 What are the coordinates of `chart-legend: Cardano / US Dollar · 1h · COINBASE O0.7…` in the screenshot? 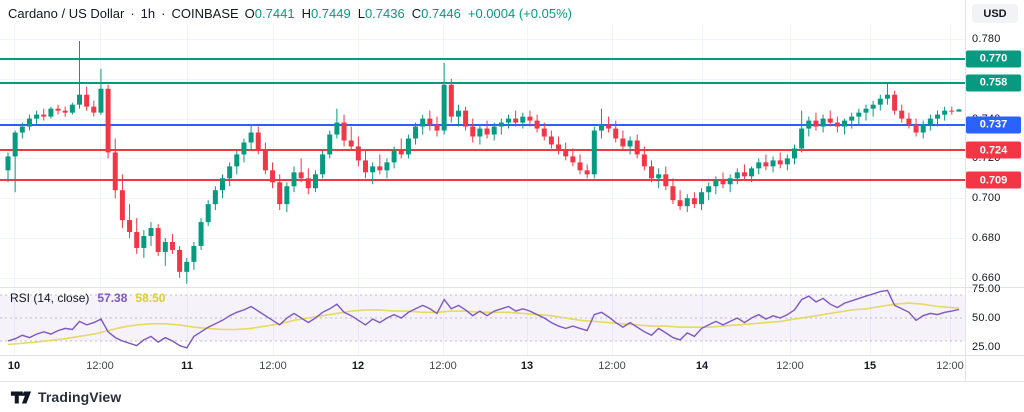 It's located at (290, 14).